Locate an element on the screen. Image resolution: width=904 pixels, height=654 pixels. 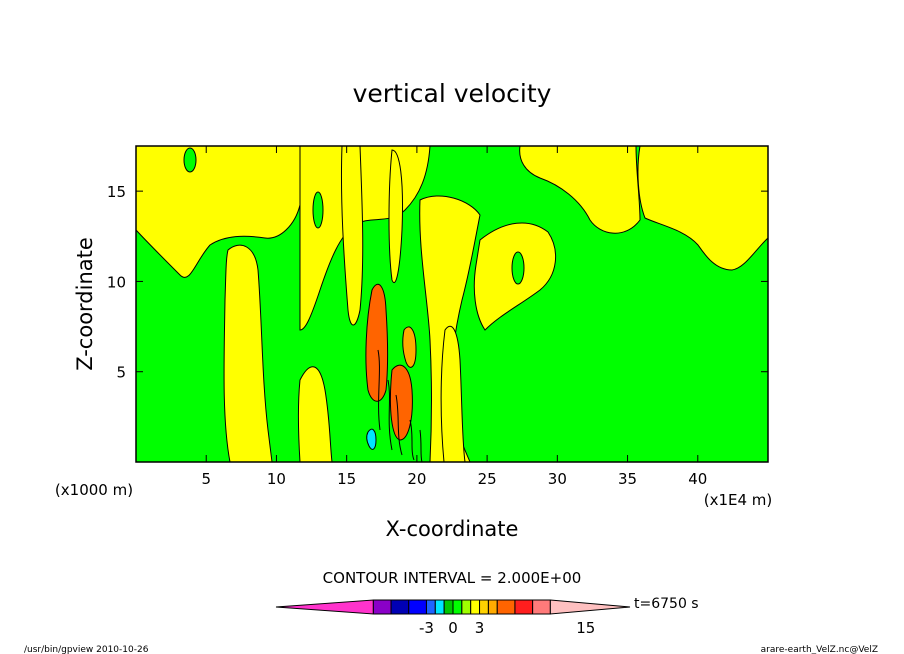
colorbar-tick-label: -3 is located at coordinates (426, 628).